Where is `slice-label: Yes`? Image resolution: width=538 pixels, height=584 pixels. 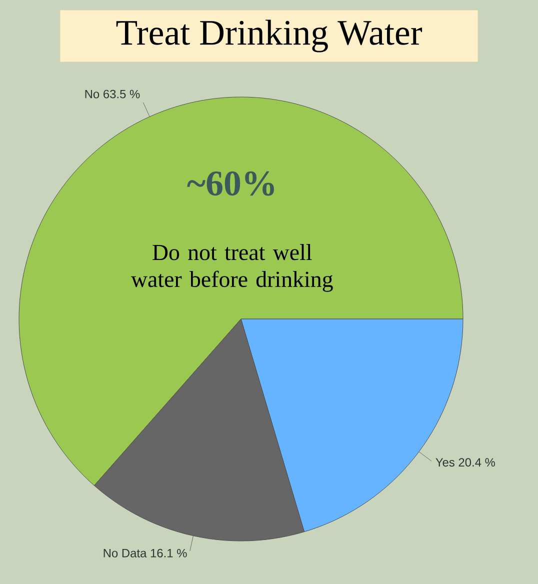
slice-label: Yes is located at coordinates (445, 462).